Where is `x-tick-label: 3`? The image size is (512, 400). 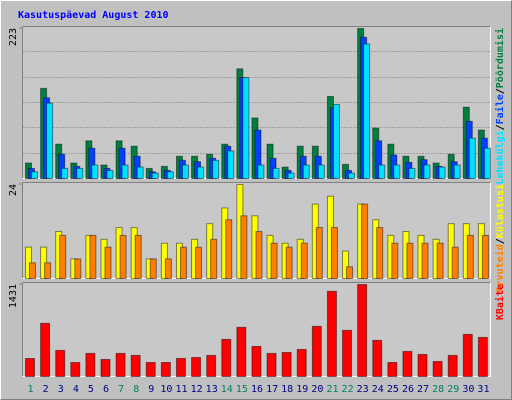
x-tick-label: 3 is located at coordinates (61, 389).